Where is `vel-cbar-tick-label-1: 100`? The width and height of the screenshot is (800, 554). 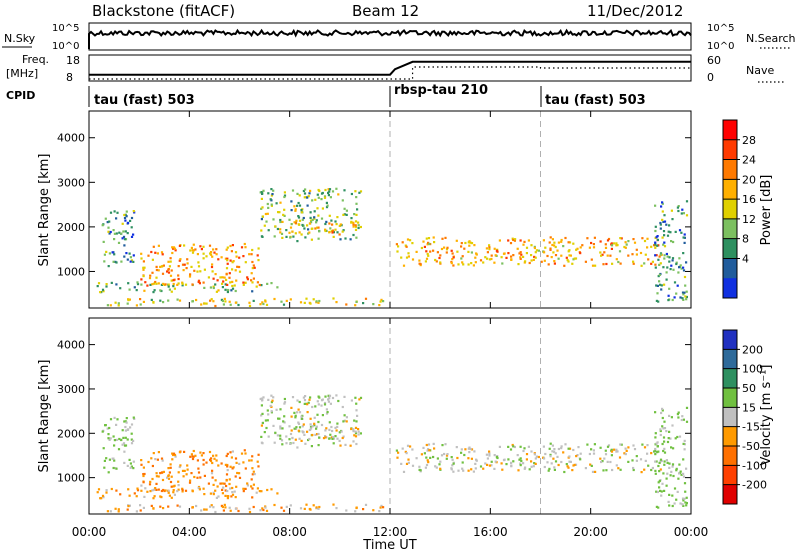 vel-cbar-tick-label-1: 100 is located at coordinates (752, 369).